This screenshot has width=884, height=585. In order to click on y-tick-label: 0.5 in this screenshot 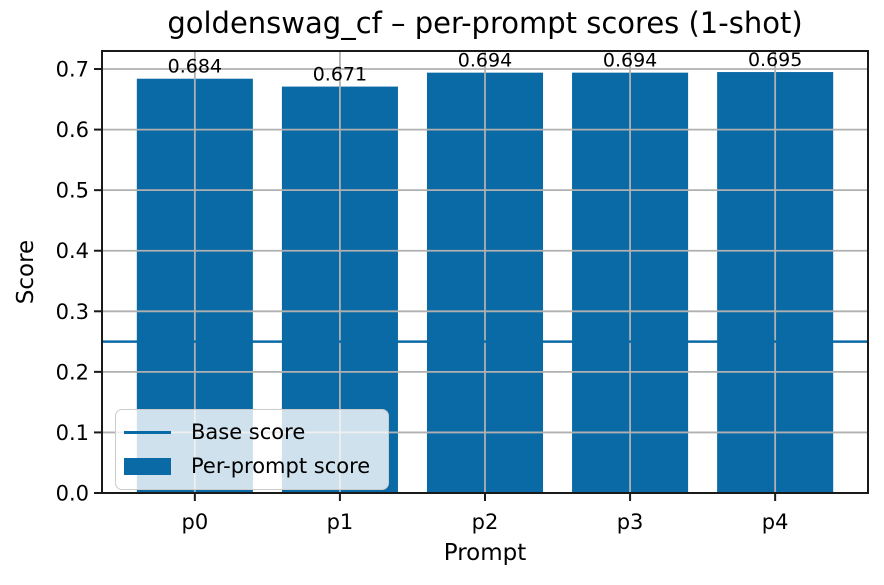, I will do `click(72, 191)`.